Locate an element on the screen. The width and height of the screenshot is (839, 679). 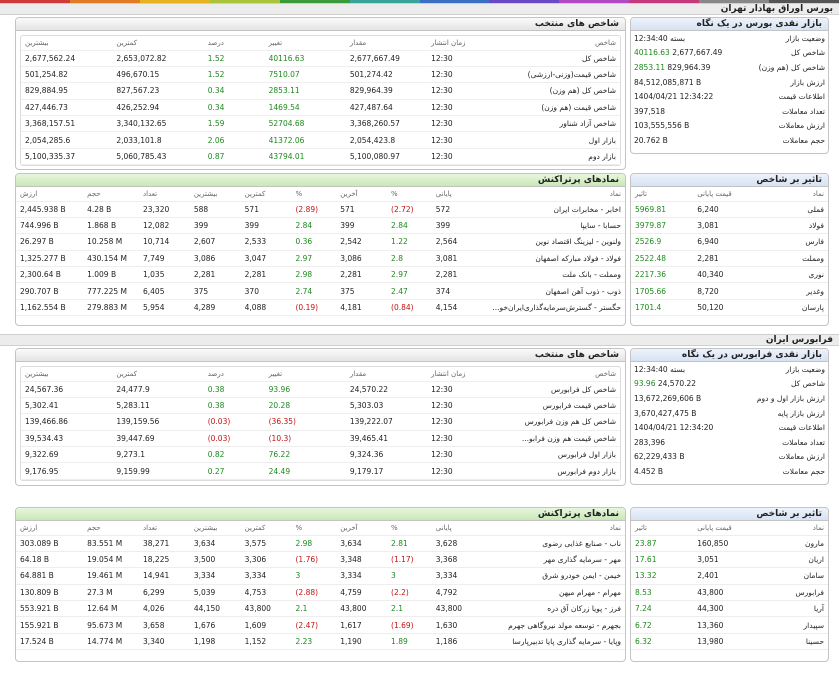
stat-value-text: 62,229,433 B is located at coordinates (659, 457).